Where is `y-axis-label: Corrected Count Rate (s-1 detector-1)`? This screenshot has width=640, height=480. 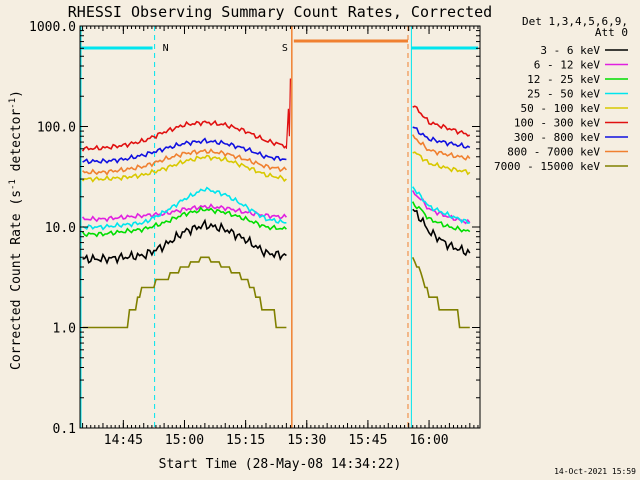
y-axis-label: Corrected Count Rate (s-1 detector-1) is located at coordinates (16, 230).